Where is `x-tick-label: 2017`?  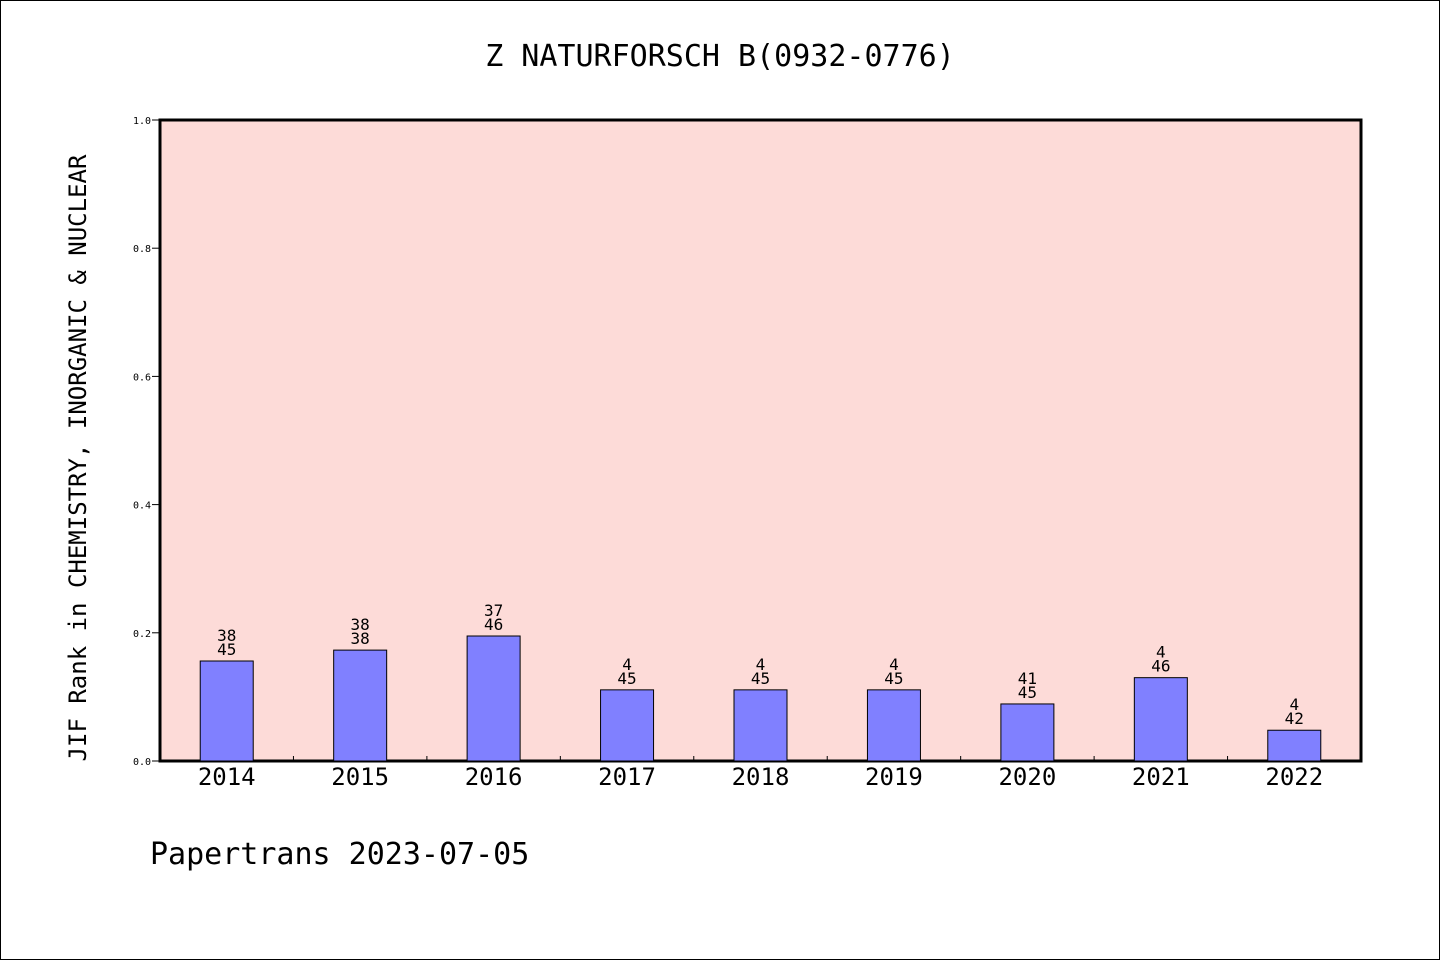 x-tick-label: 2017 is located at coordinates (627, 777).